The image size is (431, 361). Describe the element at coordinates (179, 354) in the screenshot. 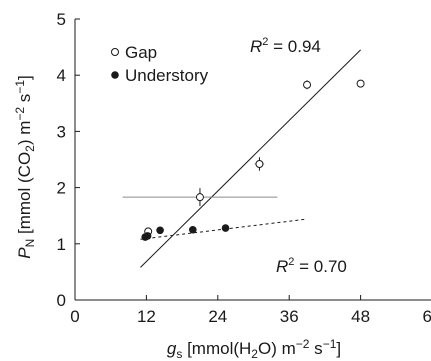

I see `x-label-sub: s` at that location.